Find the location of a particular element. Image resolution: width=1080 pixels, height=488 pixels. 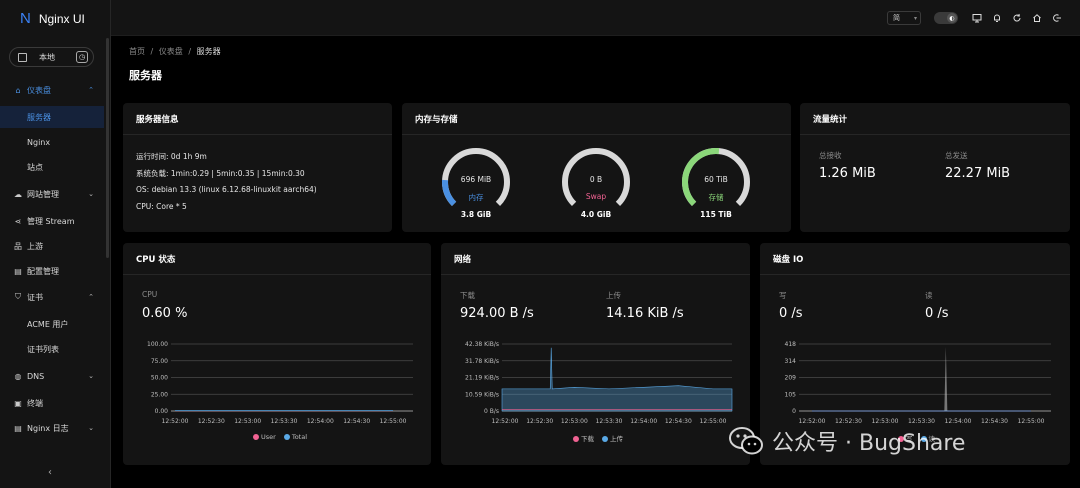

uptime-text: 运行时间: 0d 1h 9m is located at coordinates (171, 156).